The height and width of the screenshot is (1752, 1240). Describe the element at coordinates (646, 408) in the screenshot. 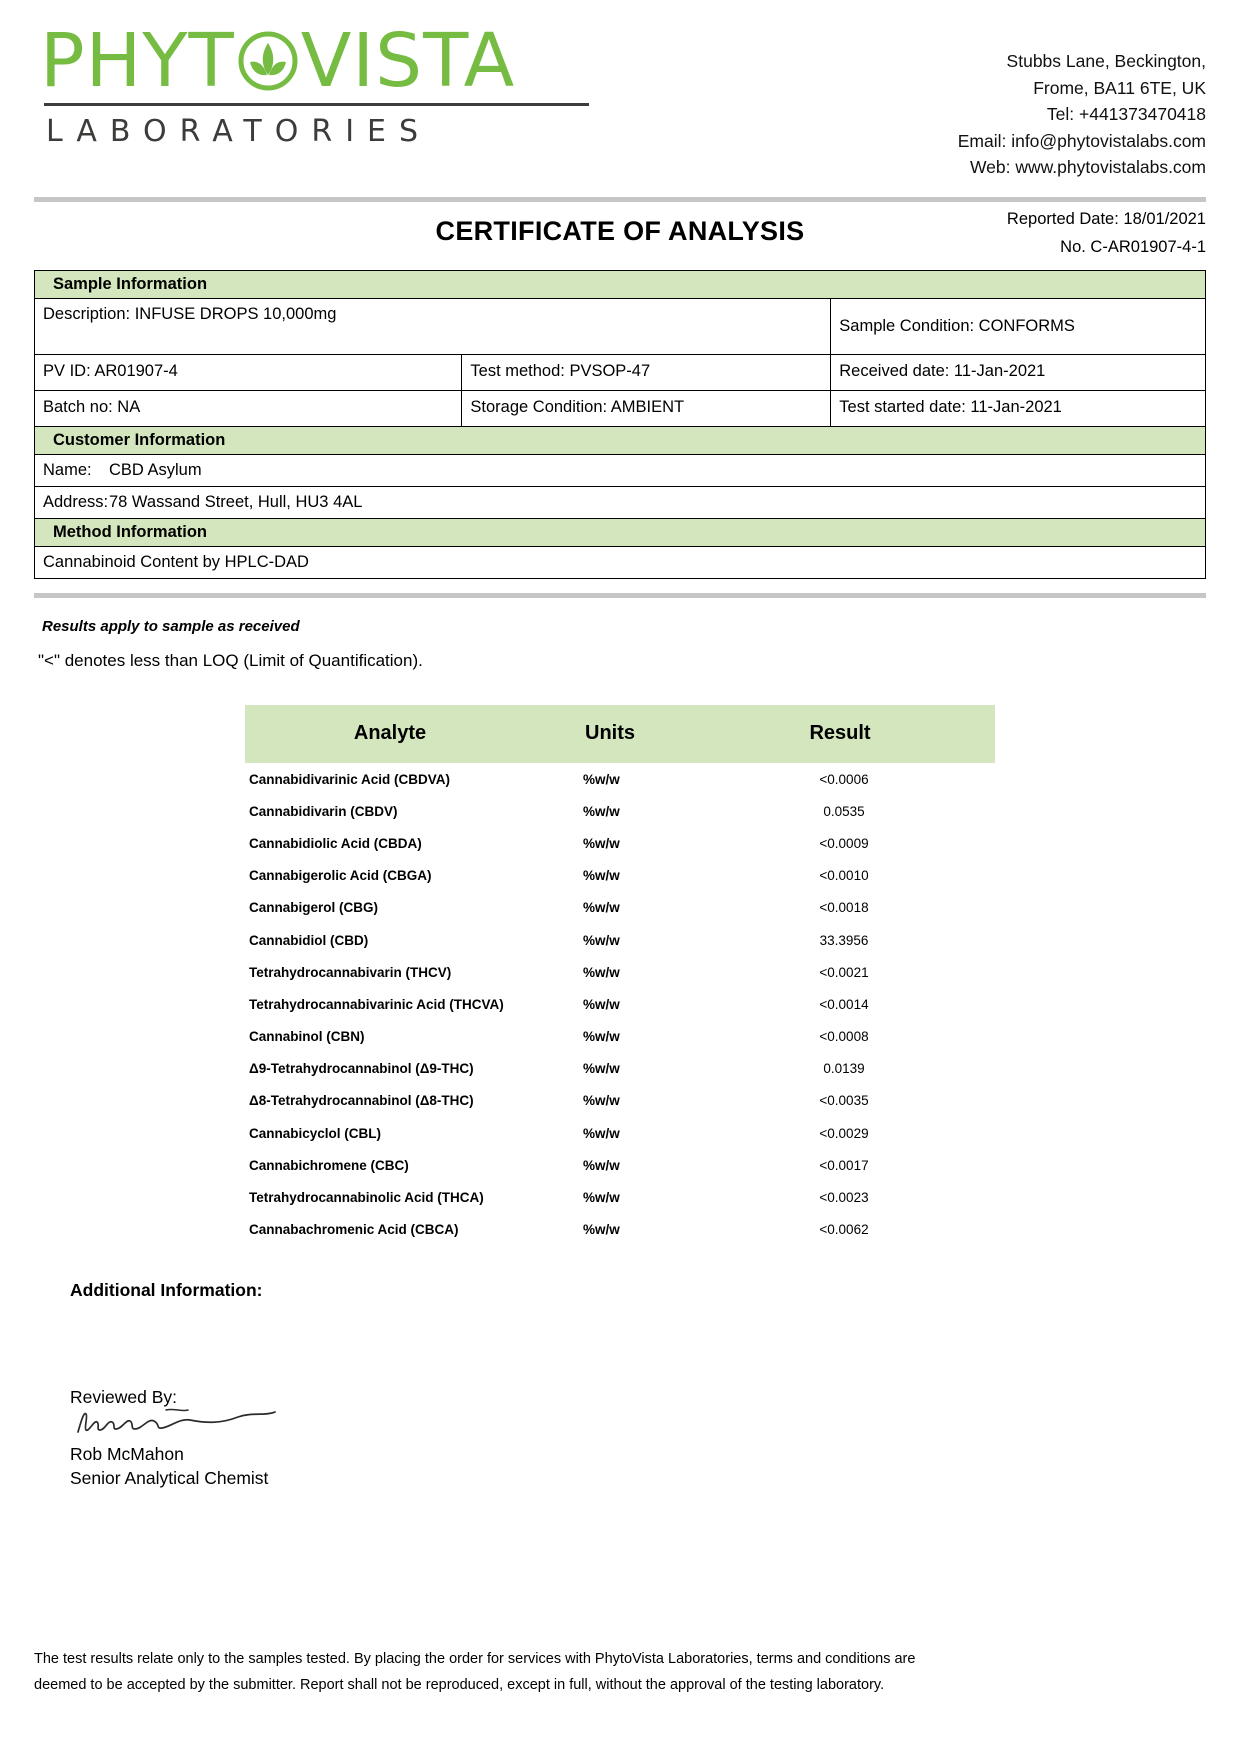

I see `storage-condition: Storage Condition: AMBIENT` at that location.